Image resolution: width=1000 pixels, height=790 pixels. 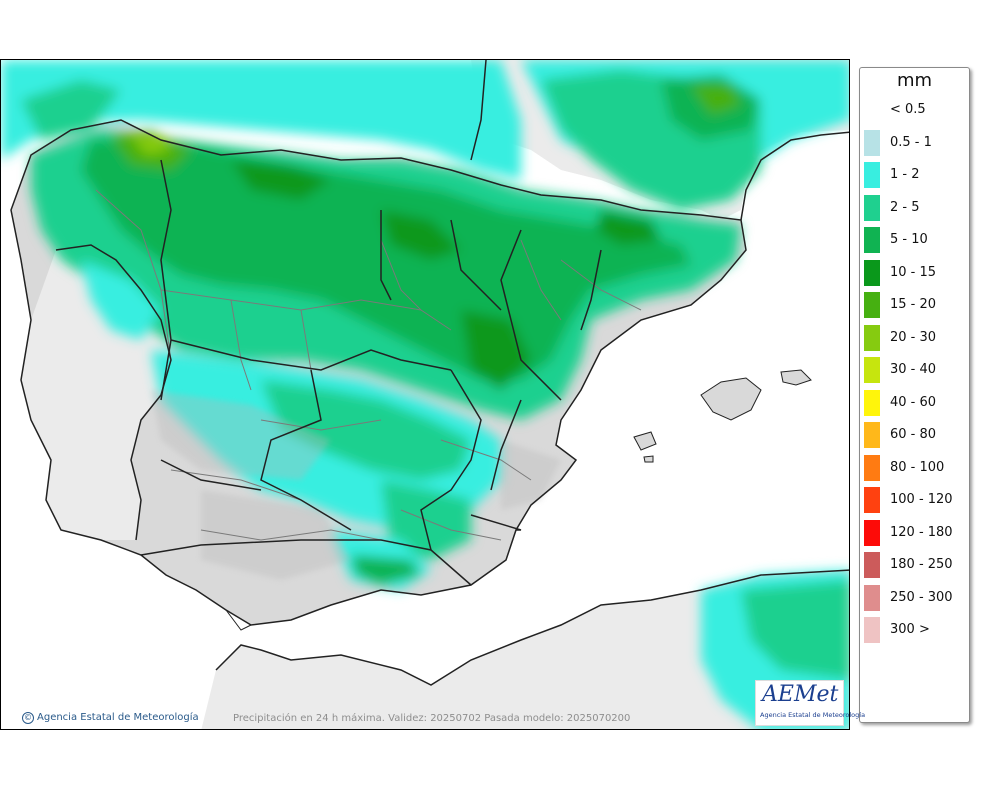 I want to click on legend-row: 10 - 15, so click(x=916, y=272).